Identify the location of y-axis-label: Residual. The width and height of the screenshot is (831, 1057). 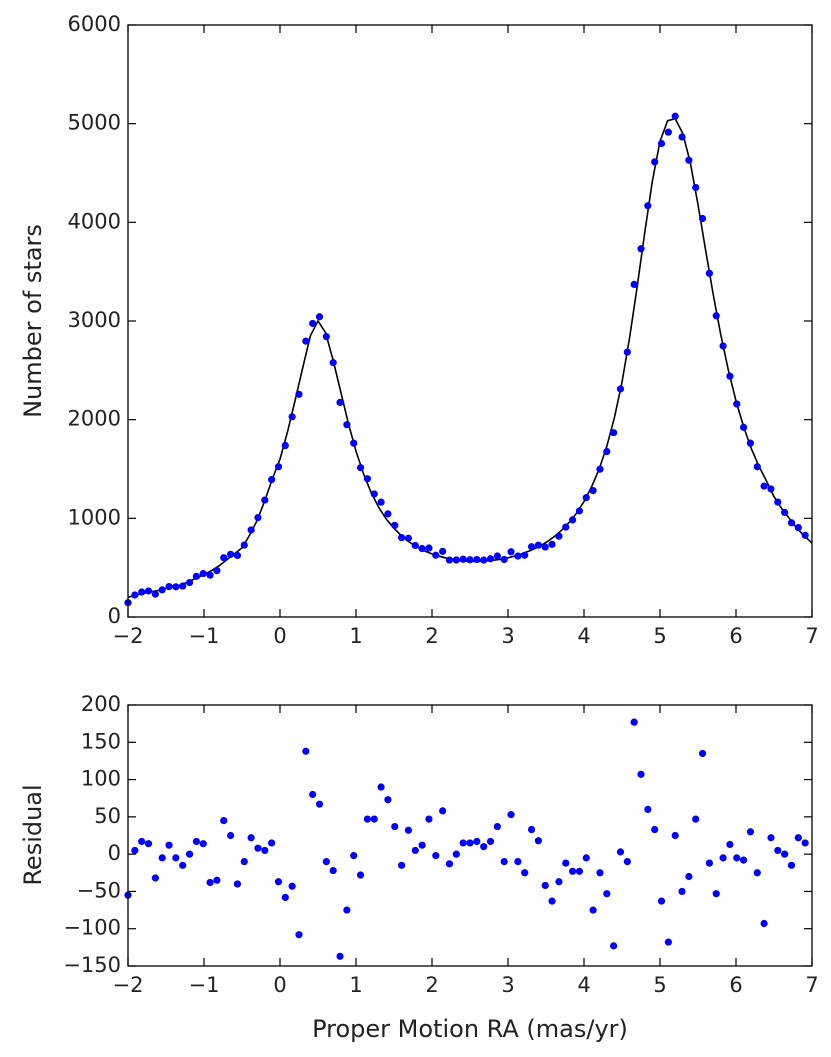
(33, 834).